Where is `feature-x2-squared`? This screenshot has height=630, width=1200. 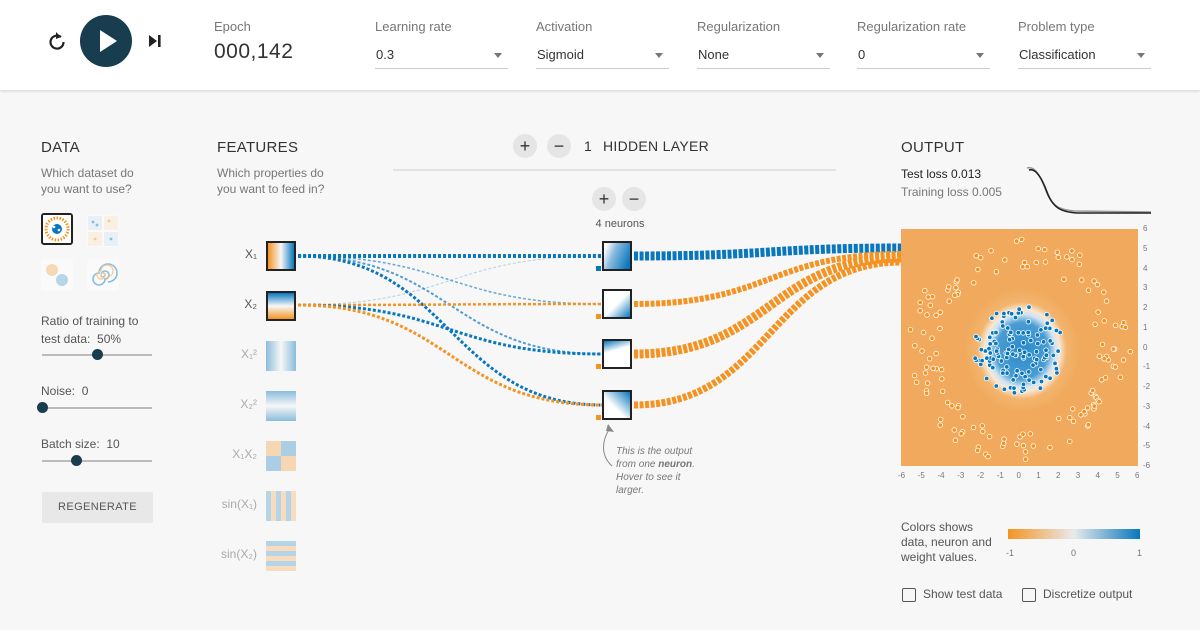
feature-x2-squared is located at coordinates (281, 406).